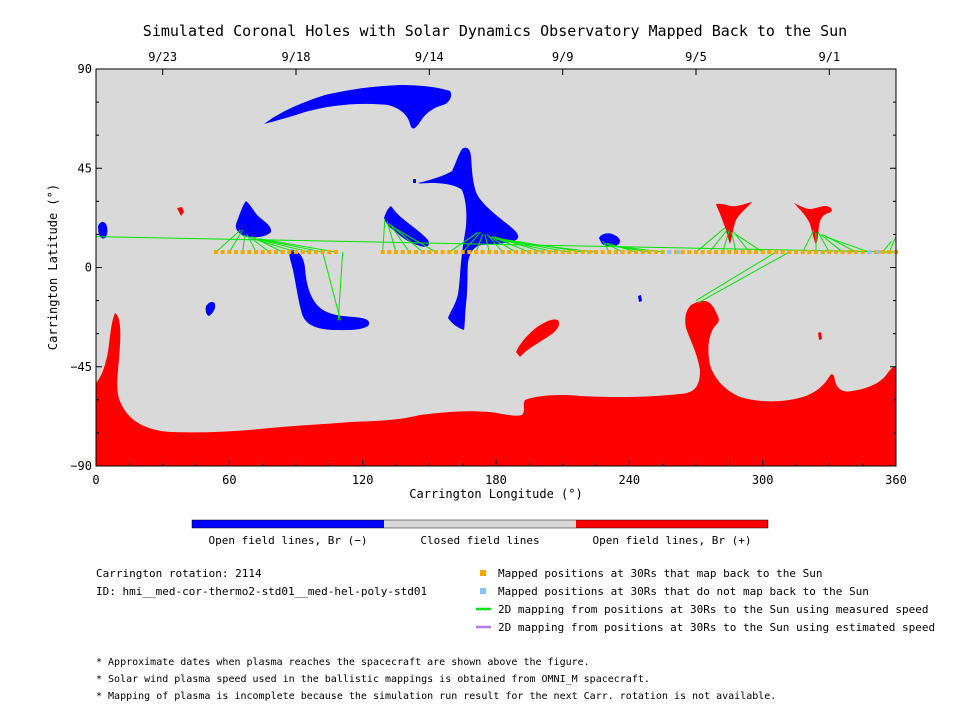 This screenshot has height=720, width=960. Describe the element at coordinates (829, 57) in the screenshot. I see `date-tick-label: 9/1` at that location.